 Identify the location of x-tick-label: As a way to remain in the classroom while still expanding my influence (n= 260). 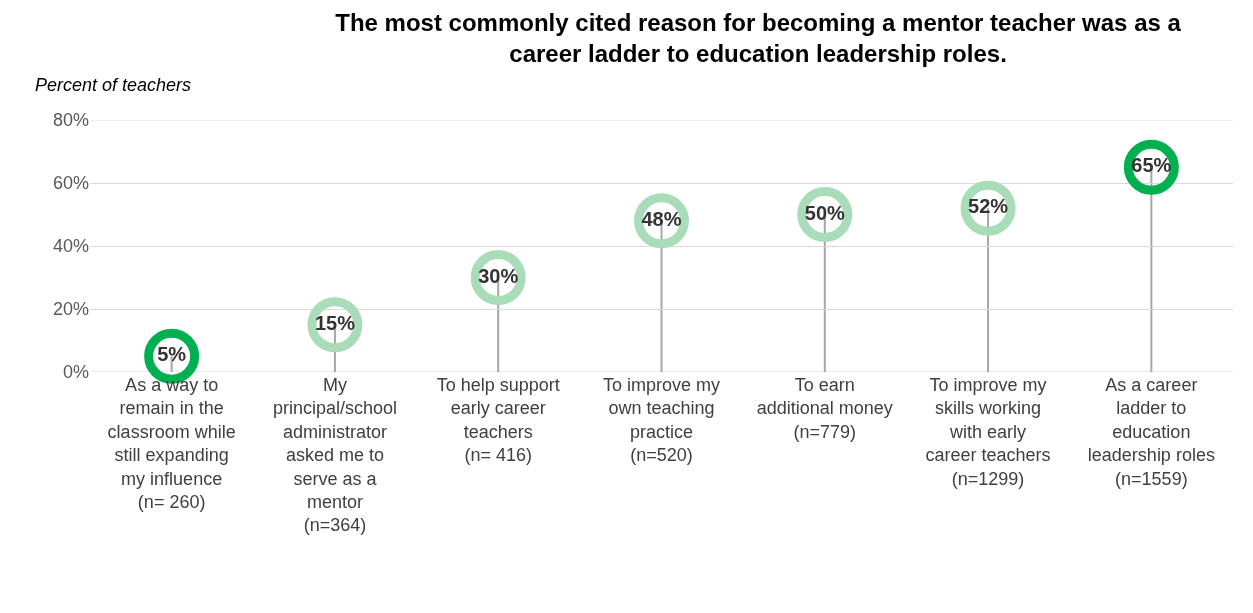
(171, 443).